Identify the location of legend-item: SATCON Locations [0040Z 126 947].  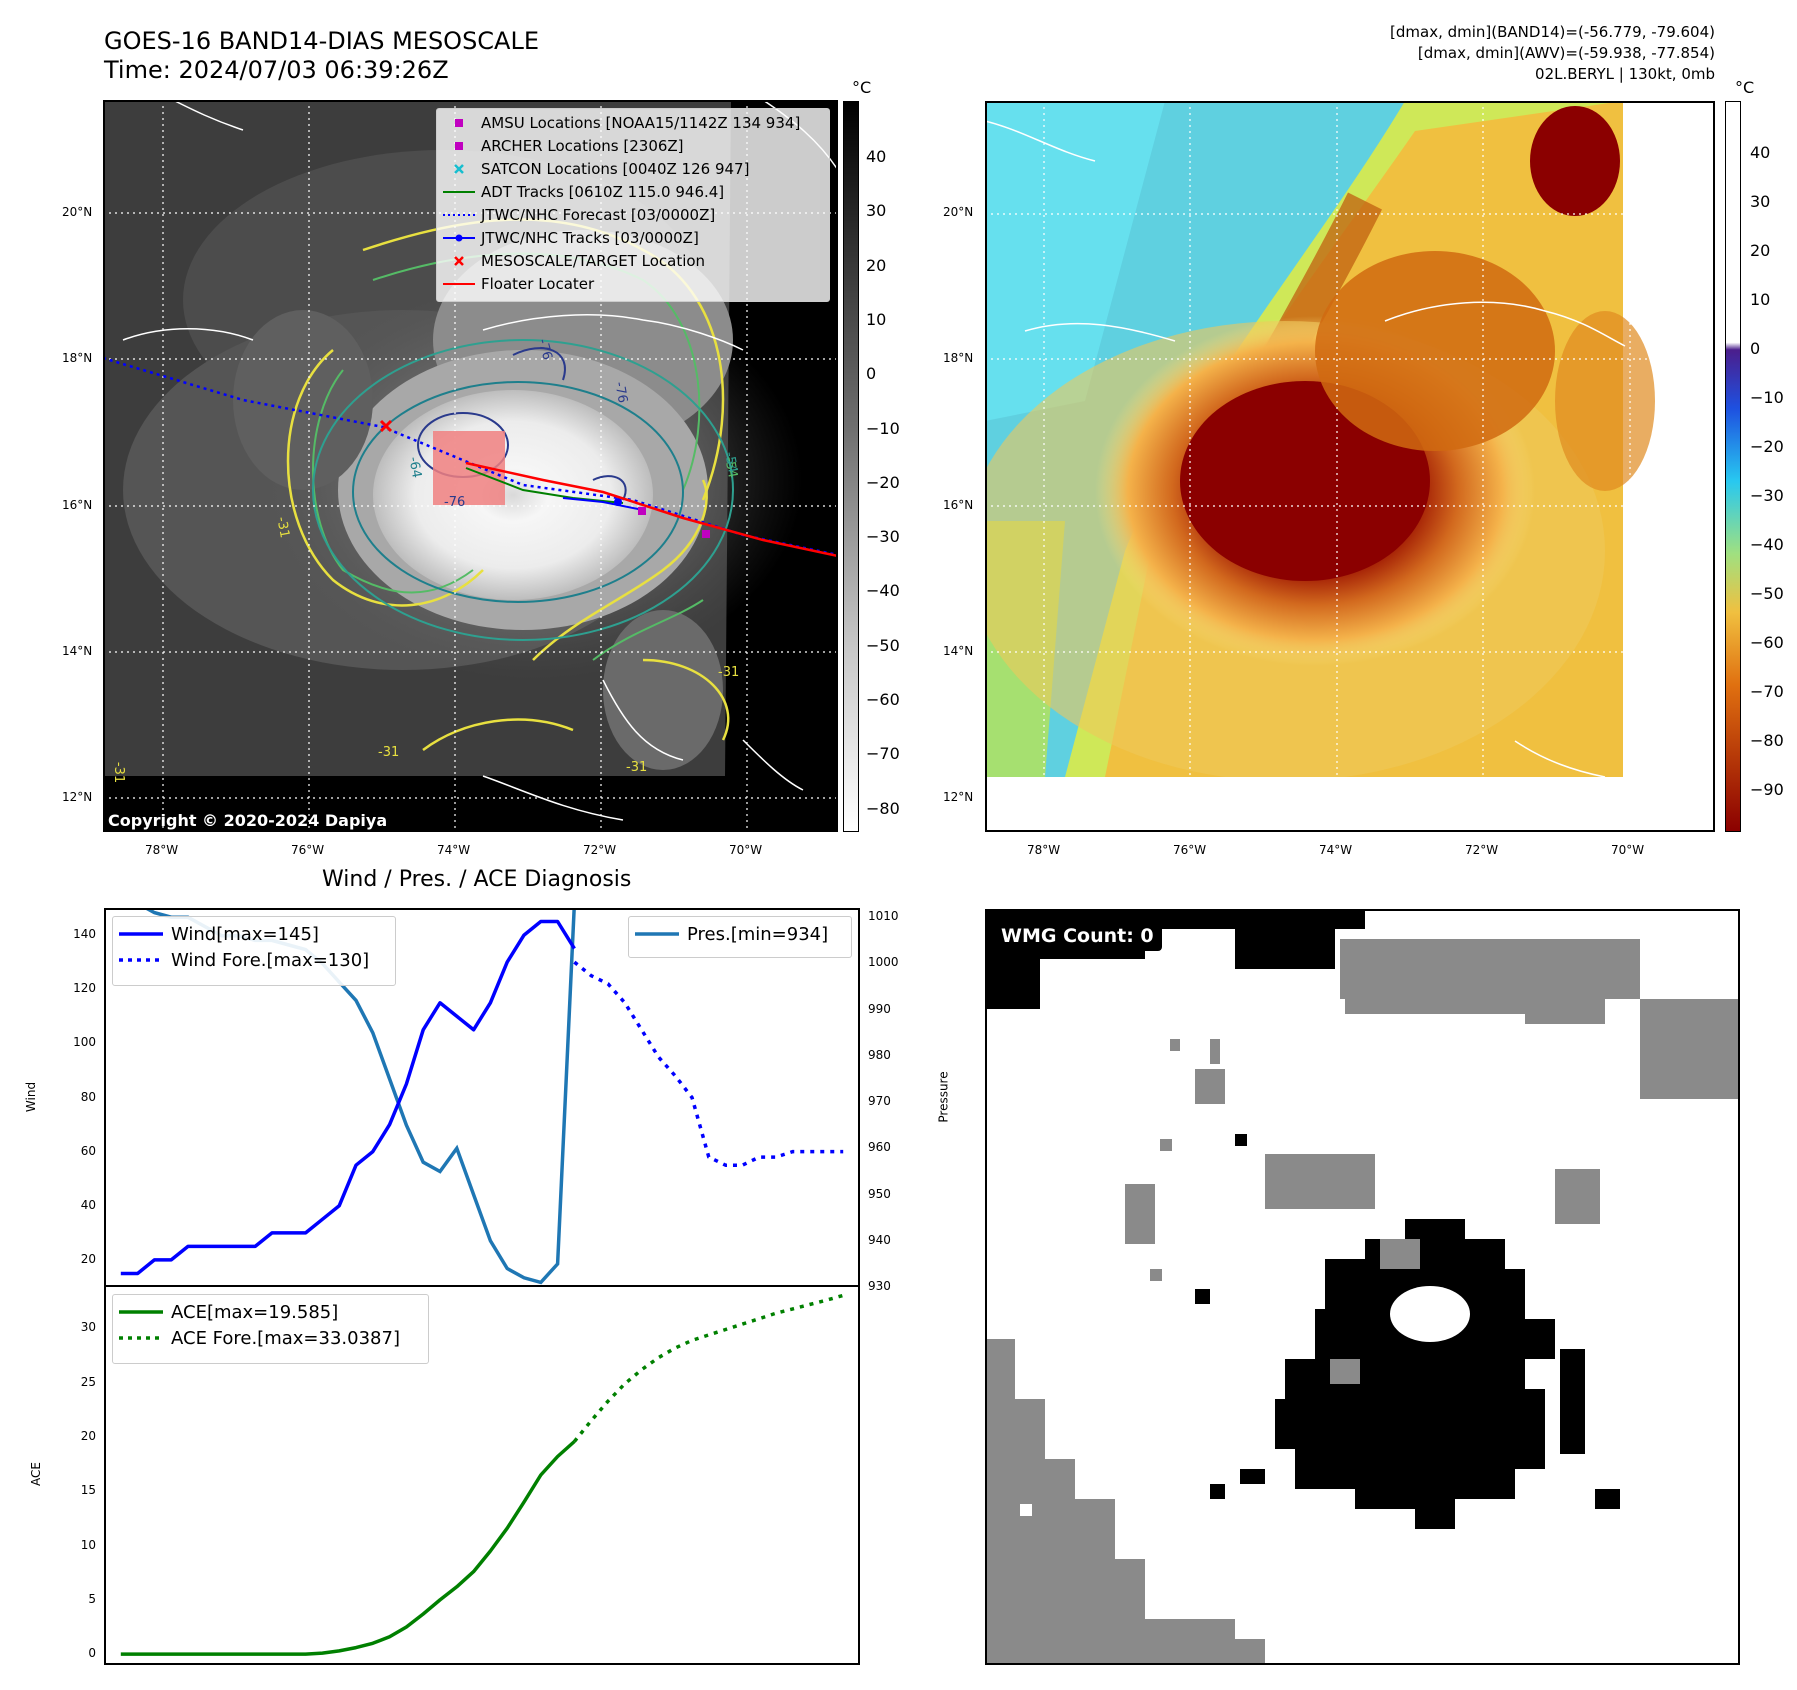
(633, 168).